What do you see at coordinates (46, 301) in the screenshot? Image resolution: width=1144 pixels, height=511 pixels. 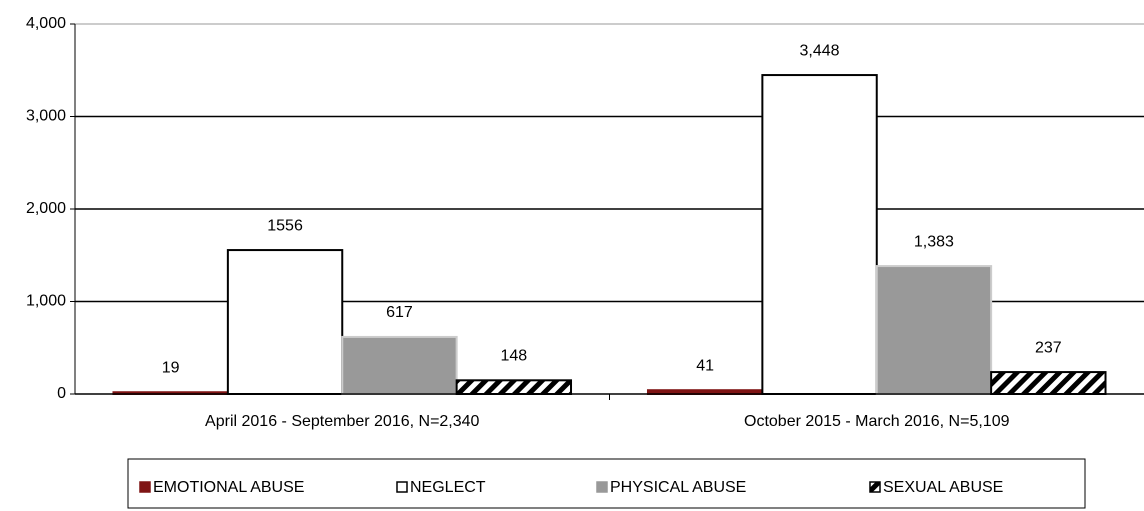 I see `y-tick-label: 1,000` at bounding box center [46, 301].